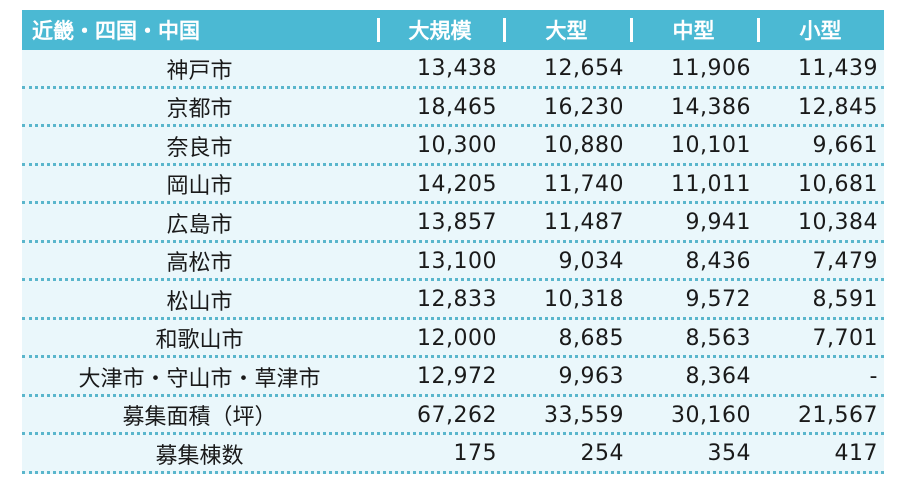  What do you see at coordinates (584, 415) in the screenshot?
I see `table-cell: 33,559` at bounding box center [584, 415].